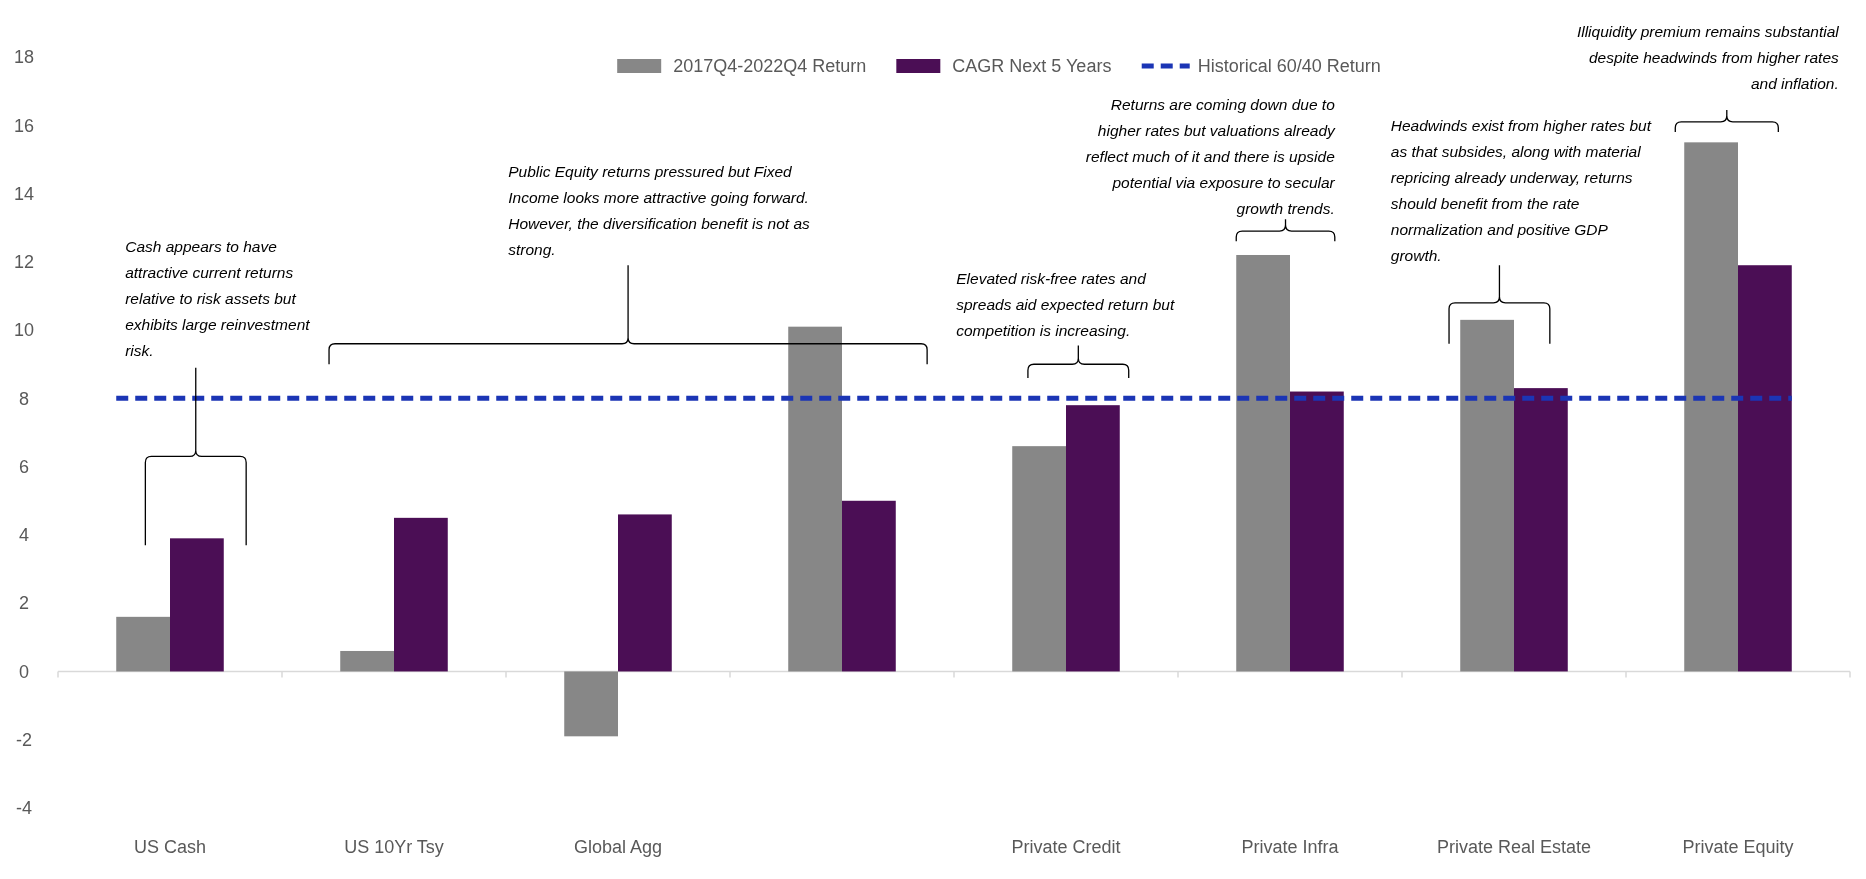  What do you see at coordinates (170, 847) in the screenshot?
I see `x-tick-label: US Cash` at bounding box center [170, 847].